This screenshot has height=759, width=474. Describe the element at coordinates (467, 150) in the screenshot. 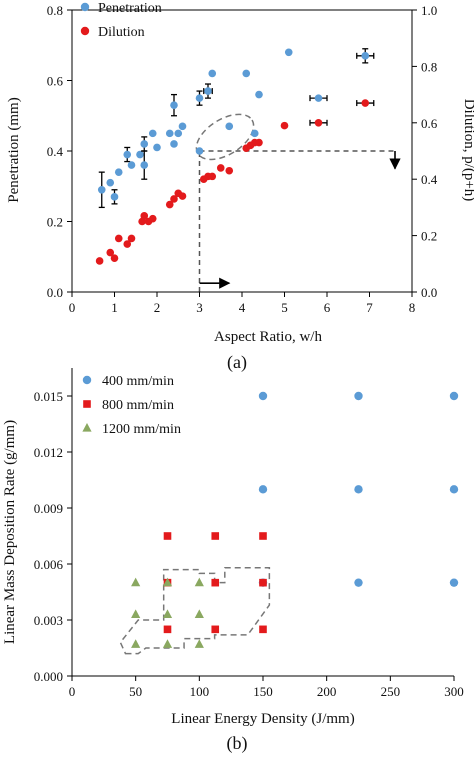

I see `a-y2-axis-label: Dilution, p/(p+h)` at that location.